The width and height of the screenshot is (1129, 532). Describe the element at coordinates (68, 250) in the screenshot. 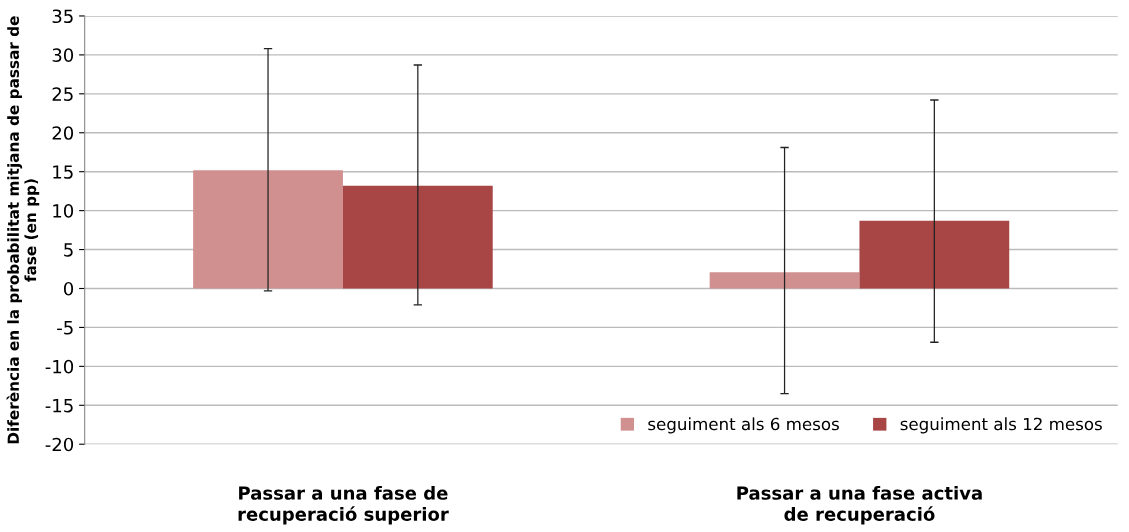

I see `y-tick-label: 5` at that location.